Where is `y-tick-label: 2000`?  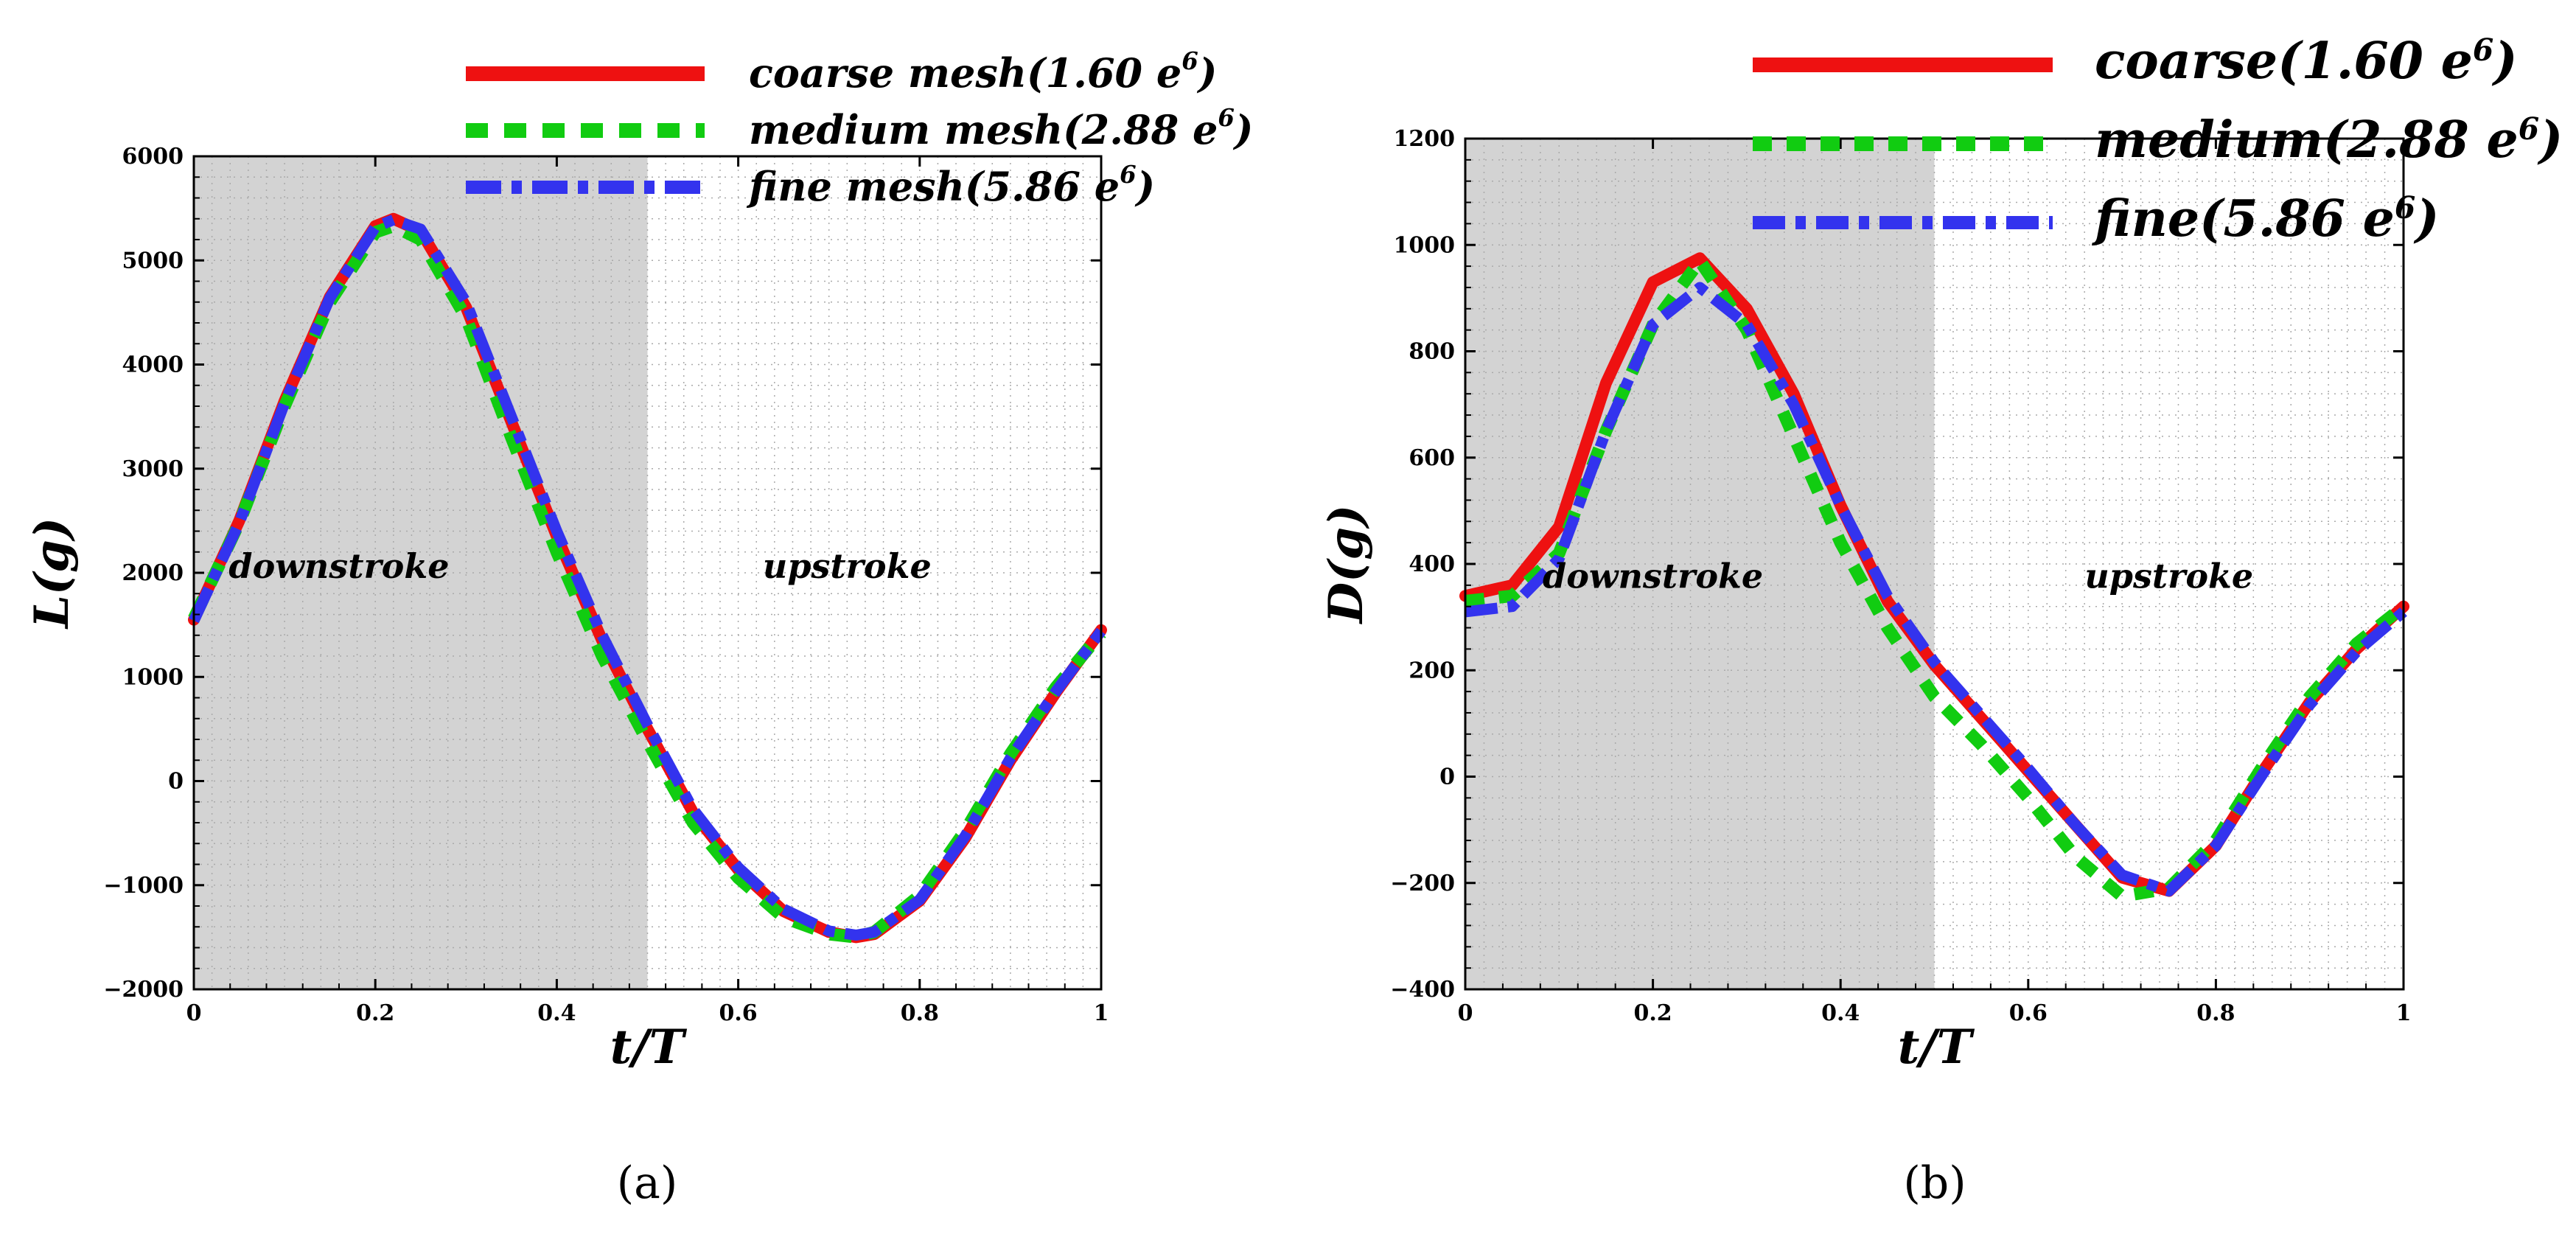 y-tick-label: 2000 is located at coordinates (153, 573).